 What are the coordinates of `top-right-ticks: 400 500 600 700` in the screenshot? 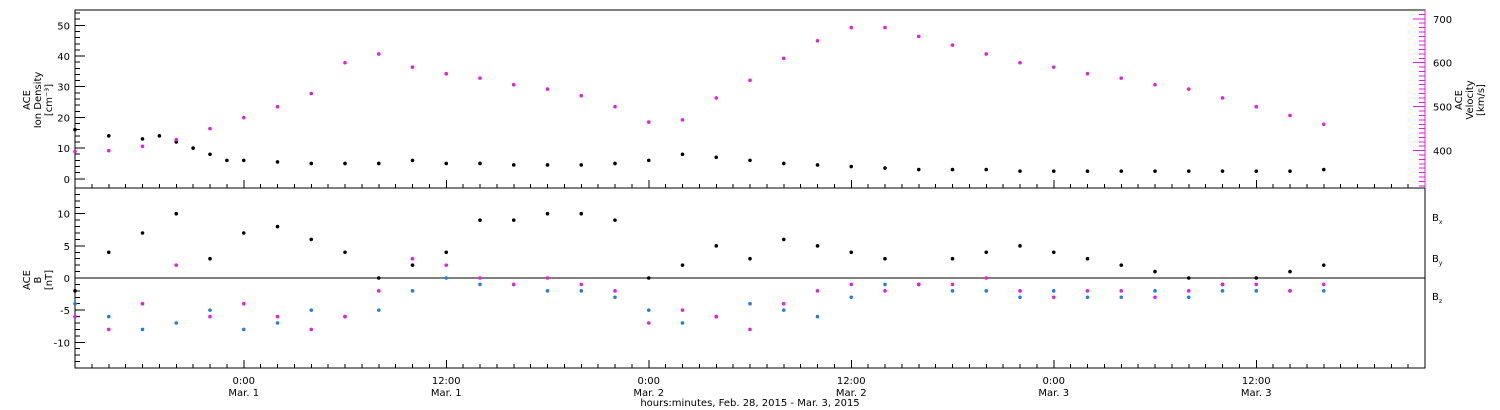 It's located at (1432, 100).